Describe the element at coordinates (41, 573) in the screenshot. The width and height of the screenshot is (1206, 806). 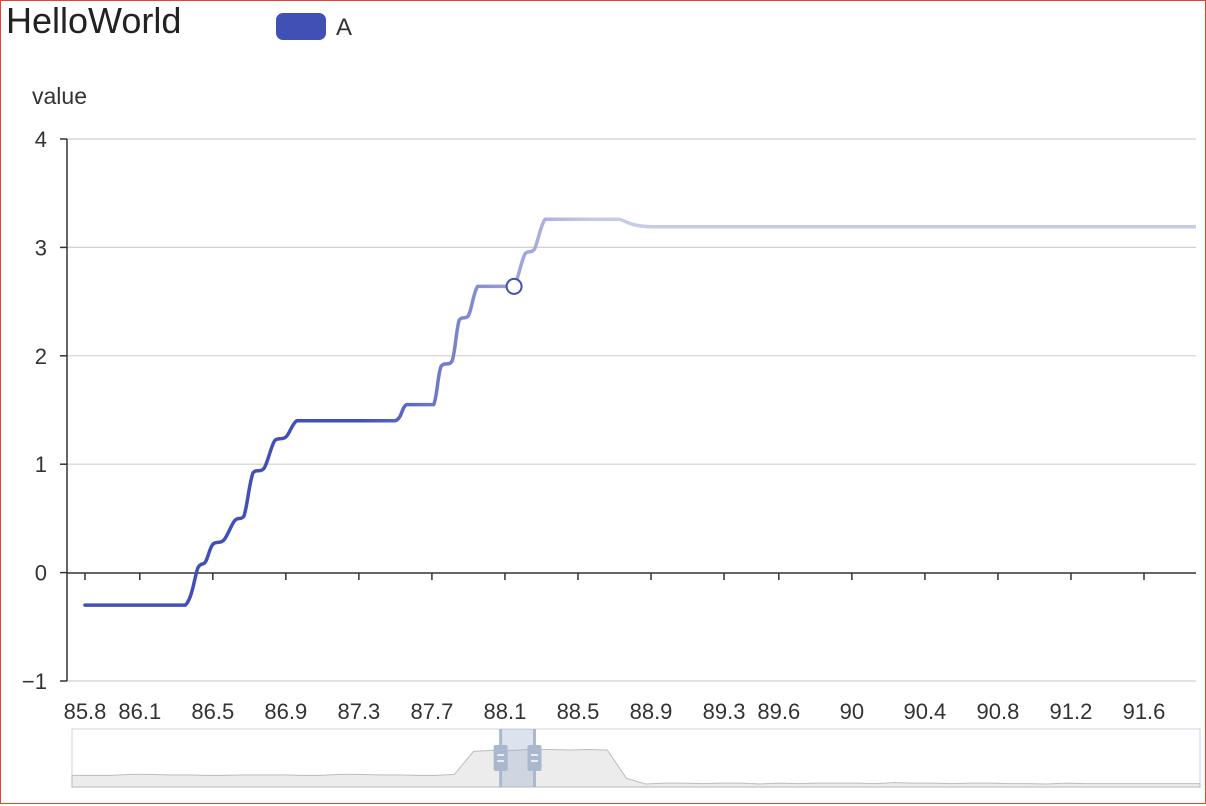
I see `y-tick-label: 0` at that location.